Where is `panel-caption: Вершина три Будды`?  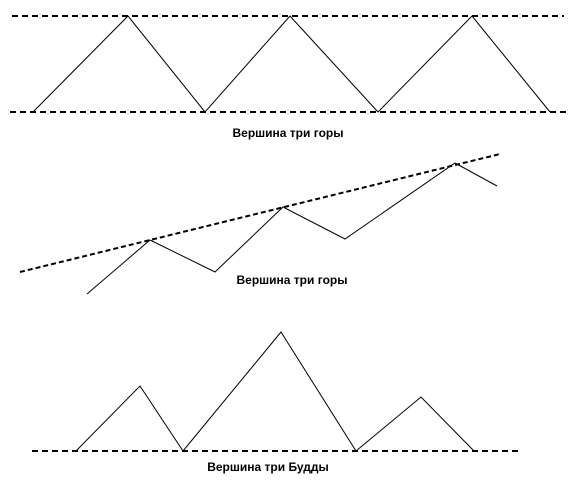 panel-caption: Вершина три Будды is located at coordinates (268, 467).